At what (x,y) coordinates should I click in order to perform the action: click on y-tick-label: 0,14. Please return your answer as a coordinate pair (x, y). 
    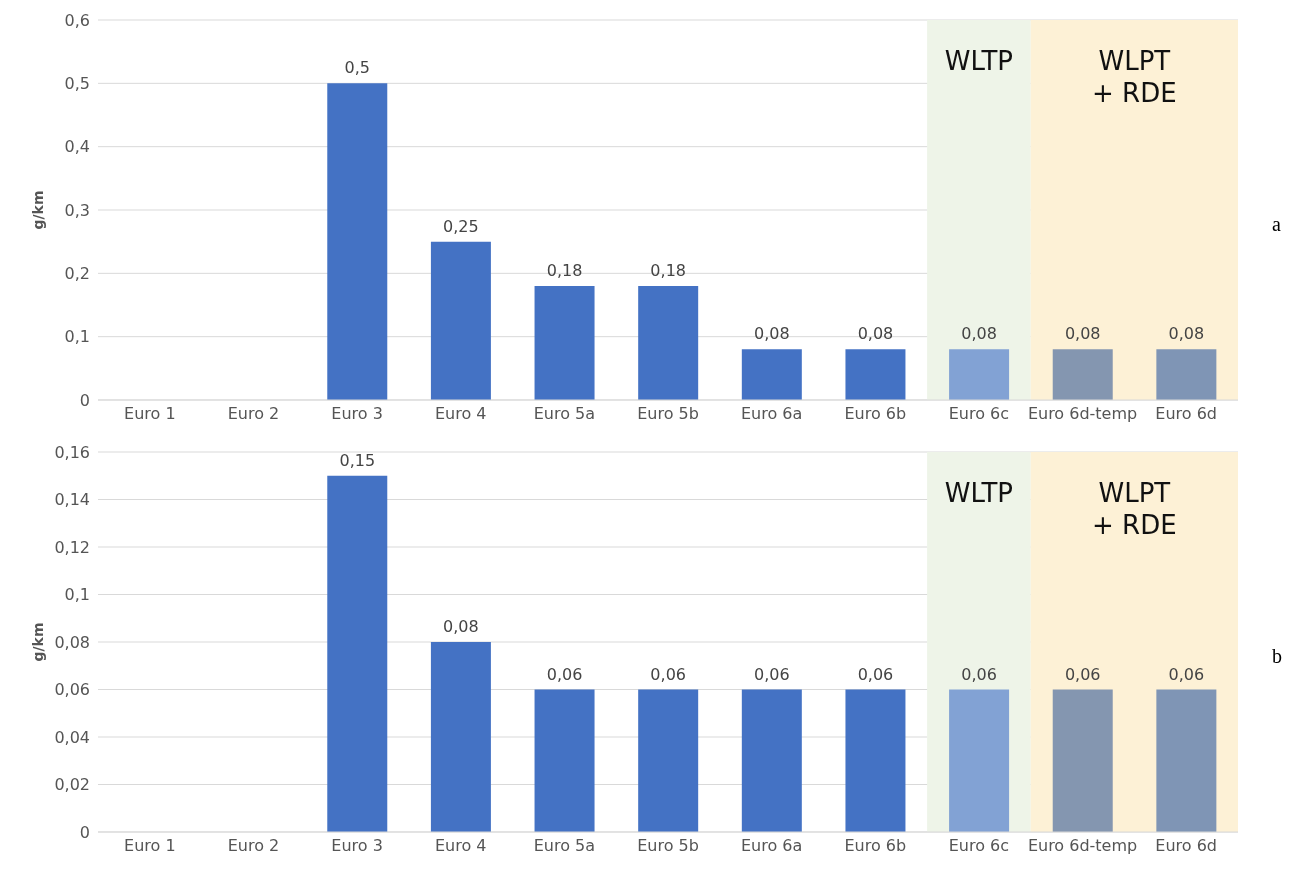
    Looking at the image, I should click on (72, 500).